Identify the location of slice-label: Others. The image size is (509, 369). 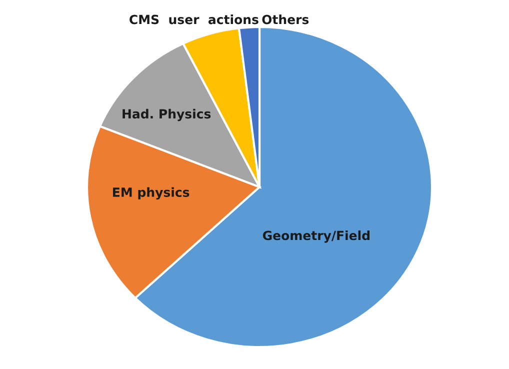
(285, 19).